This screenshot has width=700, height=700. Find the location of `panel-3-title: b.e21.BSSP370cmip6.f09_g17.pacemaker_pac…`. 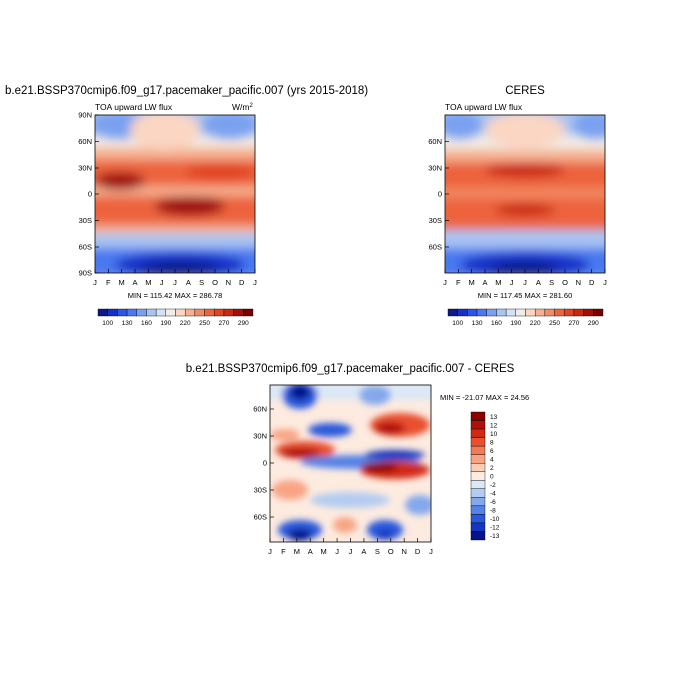

panel-3-title: b.e21.BSSP370cmip6.f09_g17.pacemaker_pac… is located at coordinates (350, 369).